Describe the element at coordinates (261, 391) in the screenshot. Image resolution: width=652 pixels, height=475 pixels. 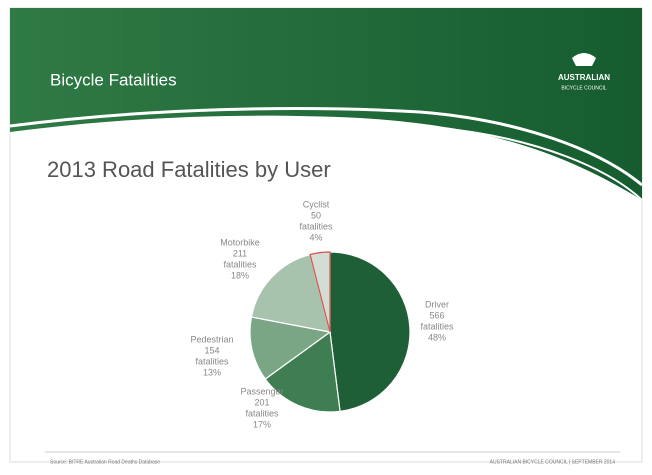
I see `slice-label: Passenger` at that location.